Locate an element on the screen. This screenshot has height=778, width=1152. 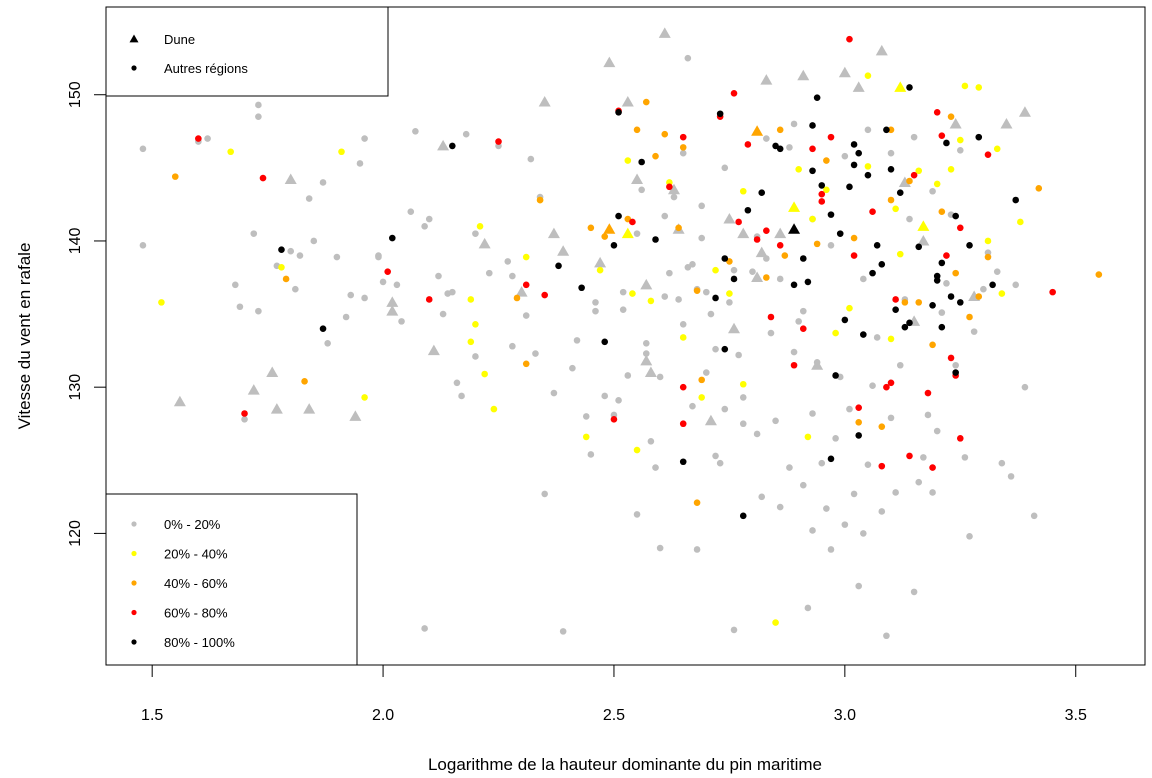
color-legend-label: 20% - 40% is located at coordinates (196, 554).